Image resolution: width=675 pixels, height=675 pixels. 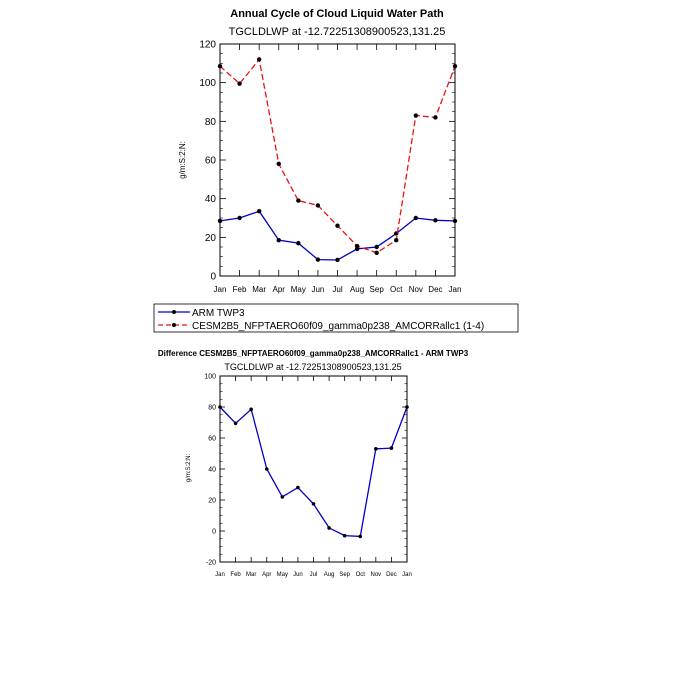 I want to click on y-tick-label: 120, so click(x=207, y=45).